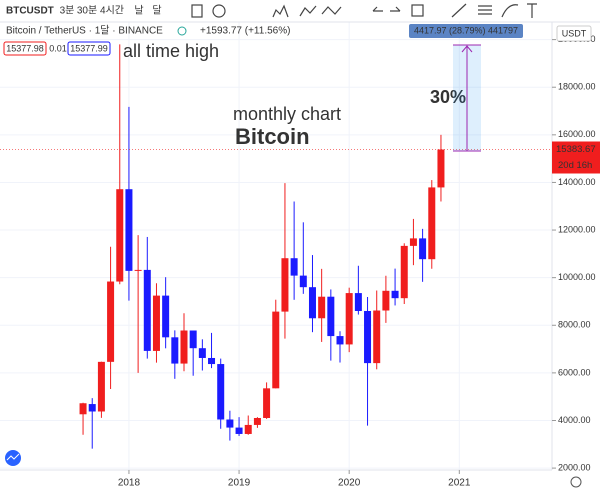  What do you see at coordinates (459, 483) in the screenshot?
I see `x-tick-label: 2021` at bounding box center [459, 483].